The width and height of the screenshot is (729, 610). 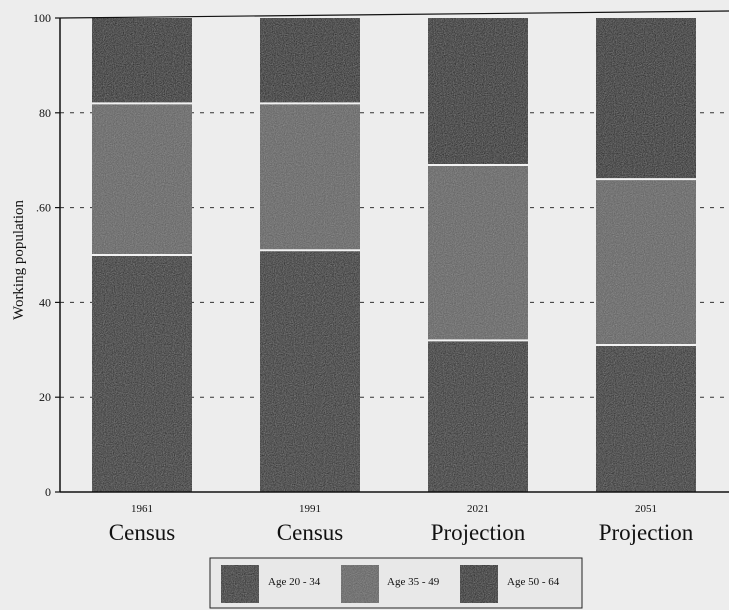 What do you see at coordinates (19, 259) in the screenshot?
I see `y-axis-label: Working population` at bounding box center [19, 259].